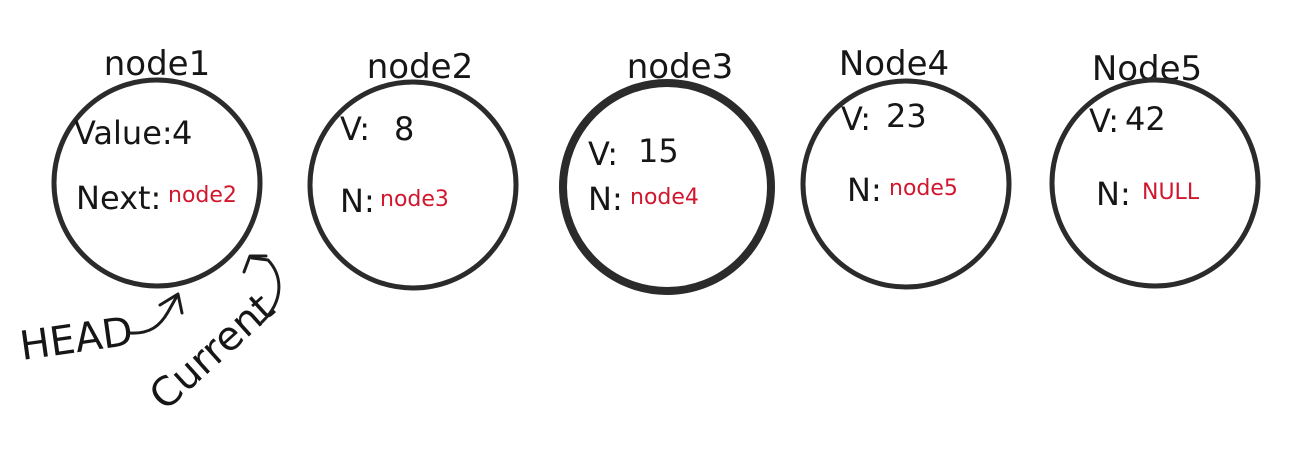 The width and height of the screenshot is (1300, 458). I want to click on node-4-value-label: V:, so click(856, 119).